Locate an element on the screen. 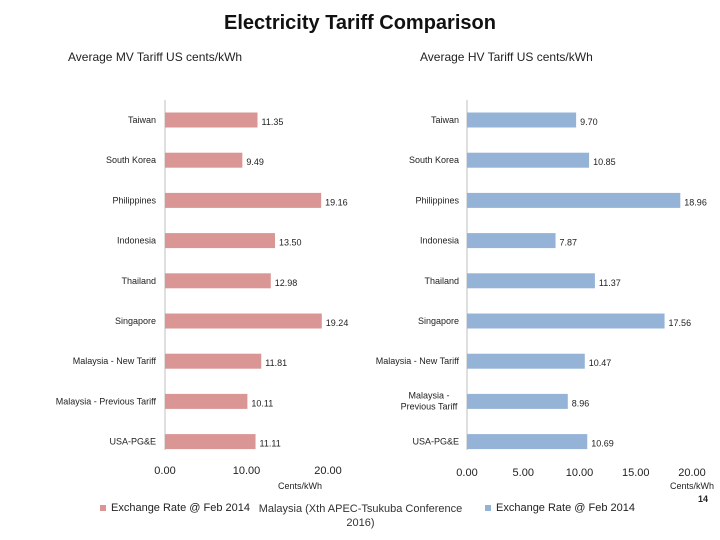 The height and width of the screenshot is (540, 720). mv-legend: Exchange Rate @ Feb 2014 is located at coordinates (175, 508).